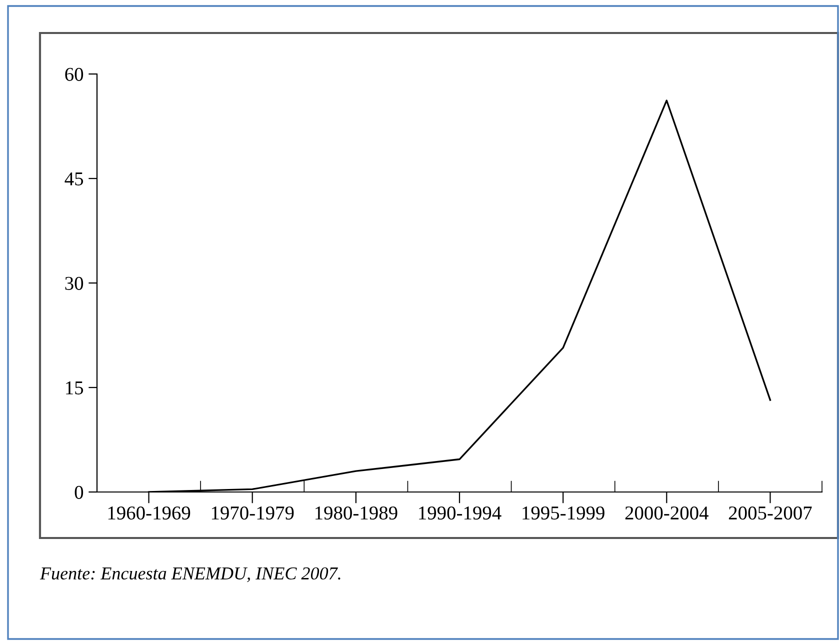 Image resolution: width=840 pixels, height=641 pixels. Describe the element at coordinates (563, 513) in the screenshot. I see `x-tick-label: 1995-1999` at that location.